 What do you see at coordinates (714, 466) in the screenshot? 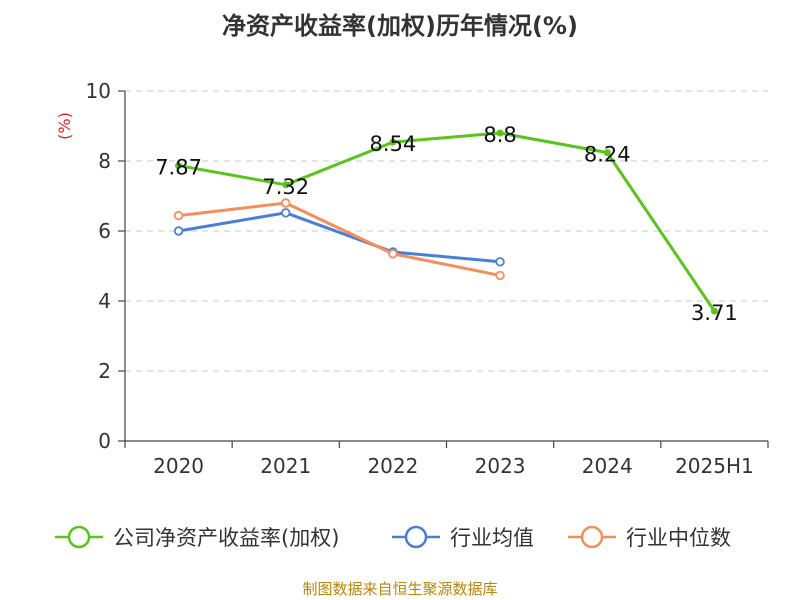
I see `x-tick-label: 2025H1` at bounding box center [714, 466].